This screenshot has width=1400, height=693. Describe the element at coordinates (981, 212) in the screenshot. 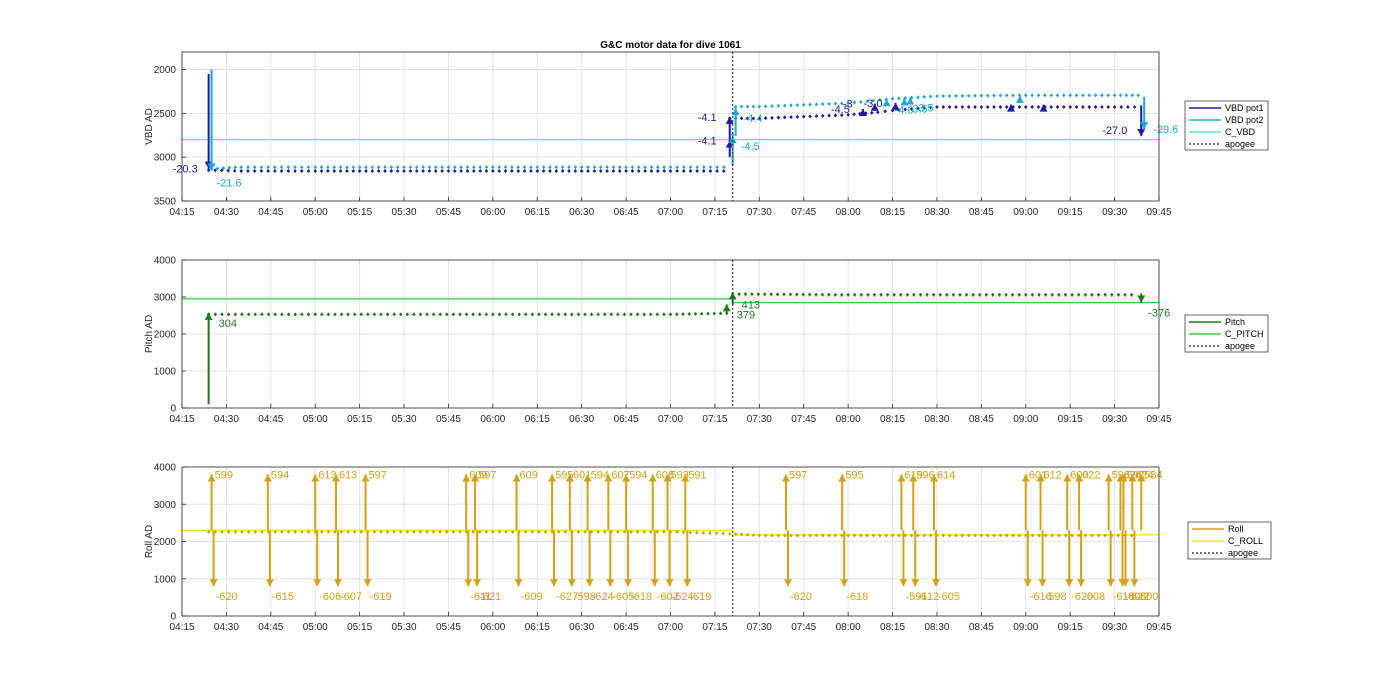

I see `x-tick-label: 08:45` at that location.